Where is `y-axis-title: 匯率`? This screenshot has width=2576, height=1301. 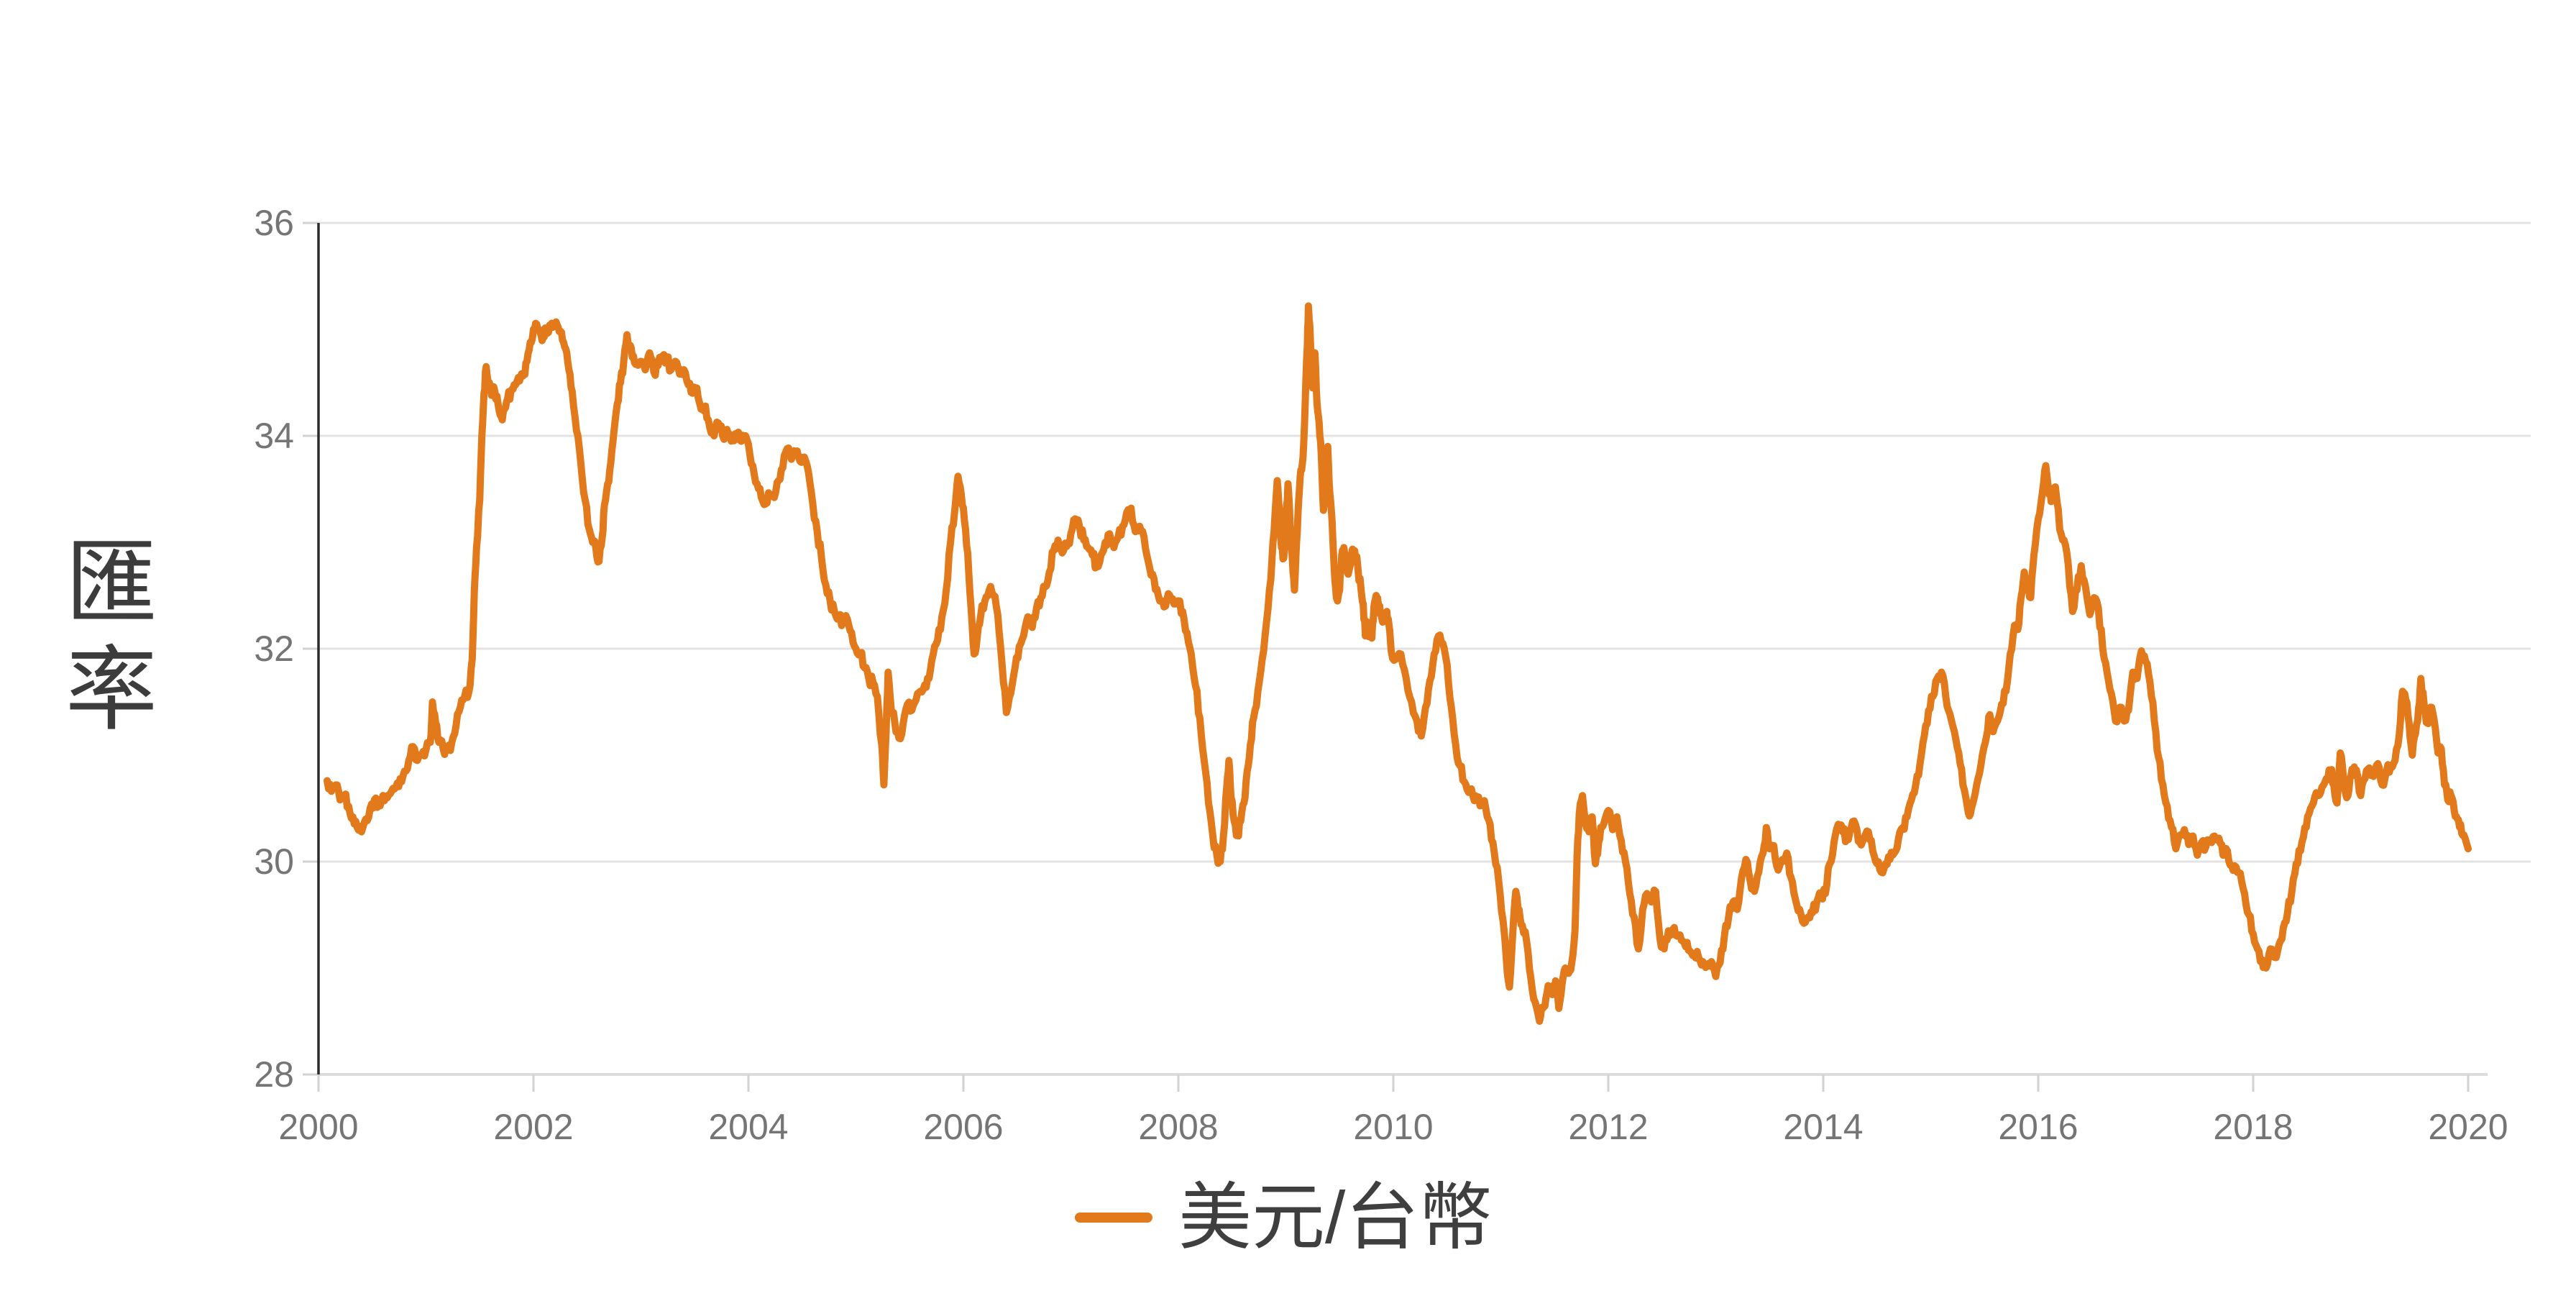 y-axis-title: 匯率 is located at coordinates (111, 637).